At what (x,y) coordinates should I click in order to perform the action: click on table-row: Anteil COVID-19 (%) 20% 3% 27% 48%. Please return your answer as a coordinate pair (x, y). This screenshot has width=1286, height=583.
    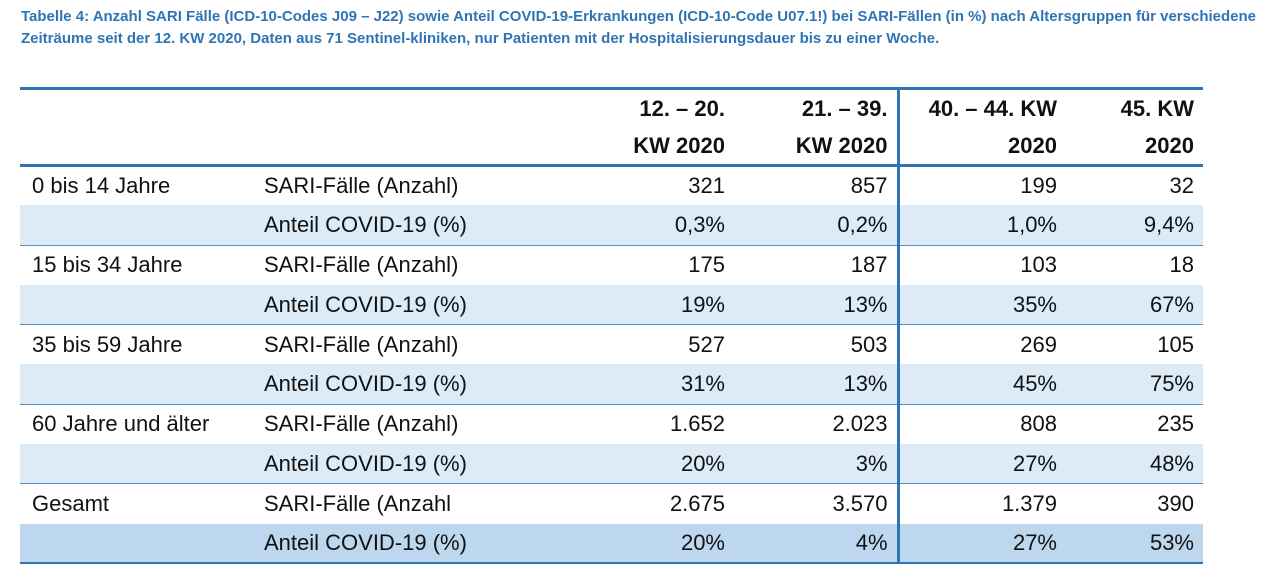
    Looking at the image, I should click on (611, 464).